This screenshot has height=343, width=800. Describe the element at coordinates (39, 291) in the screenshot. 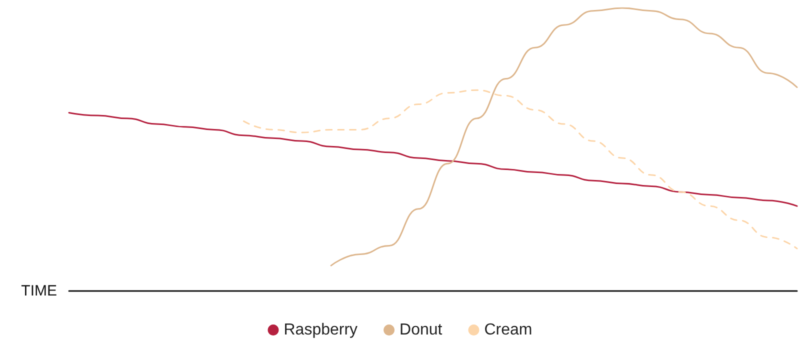

I see `x-axis-title: TIME` at that location.